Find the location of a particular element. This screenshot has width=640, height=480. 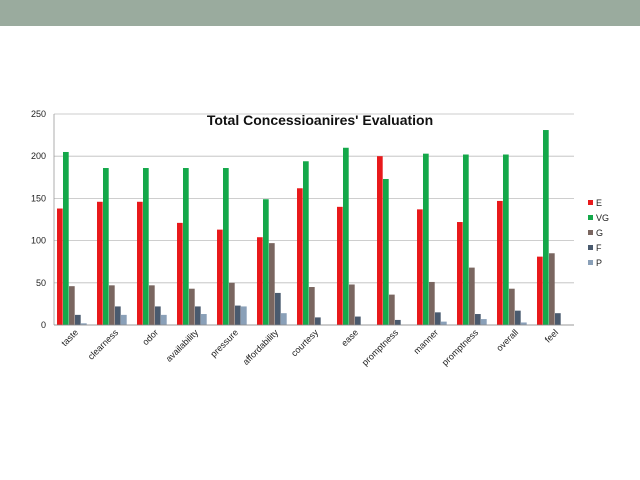

legend-swatch-e is located at coordinates (590, 202).